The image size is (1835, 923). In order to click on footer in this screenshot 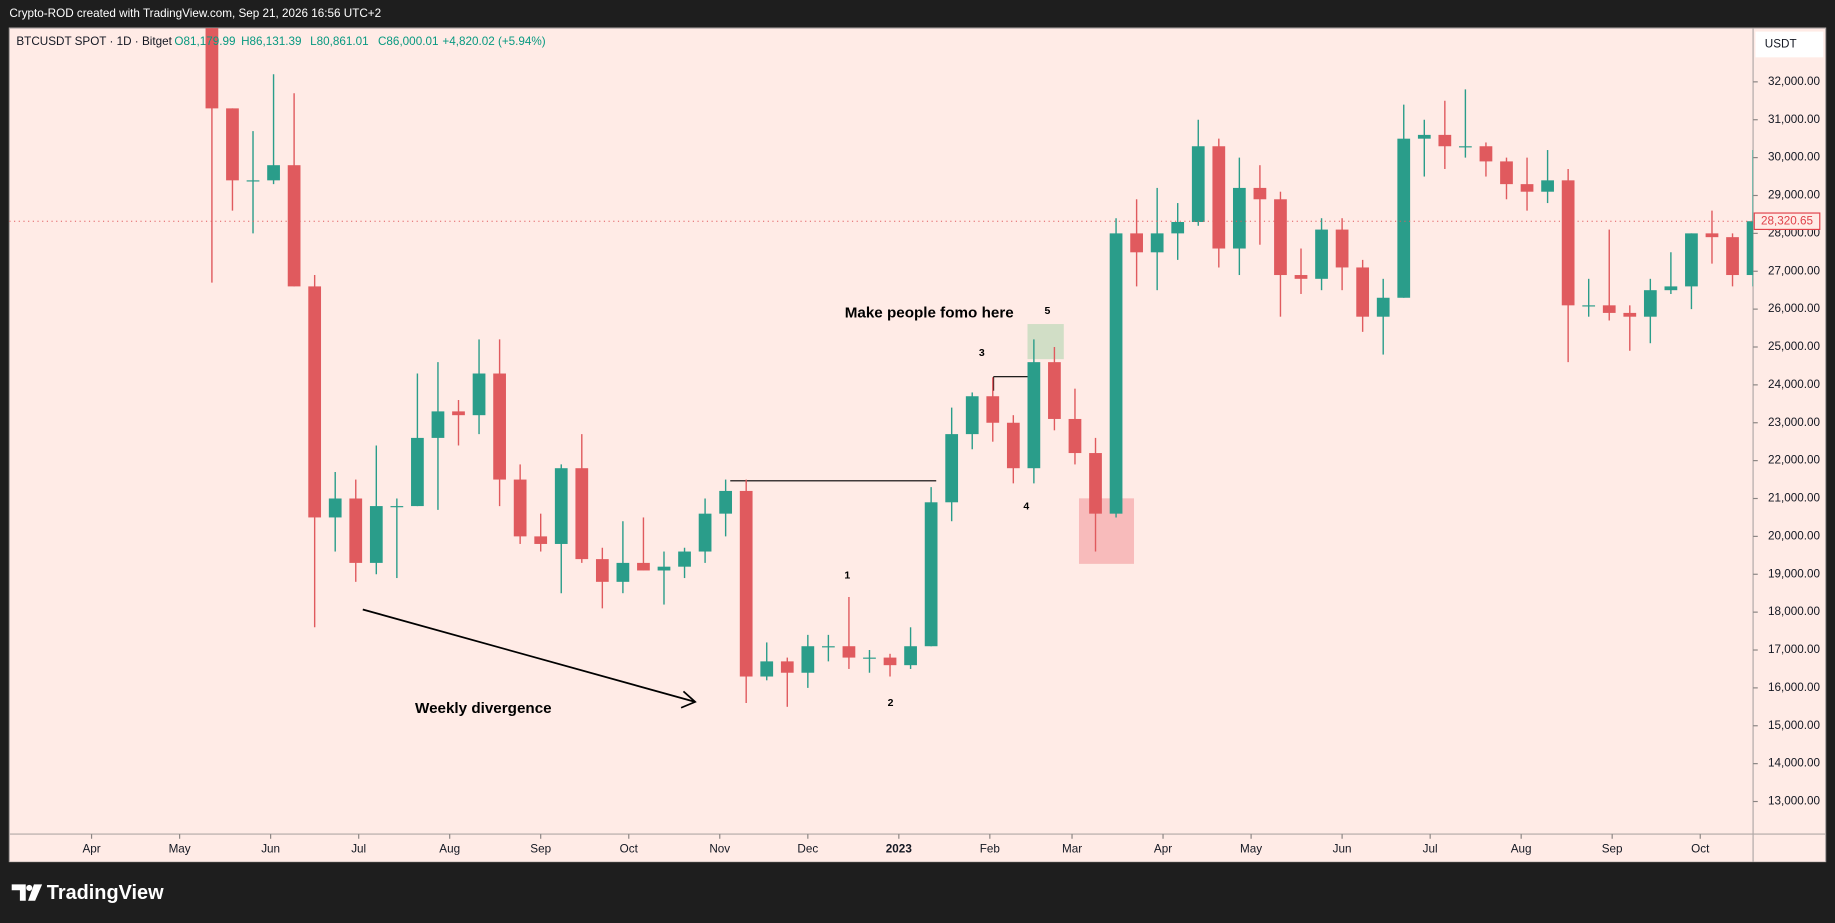, I will do `click(917, 892)`.